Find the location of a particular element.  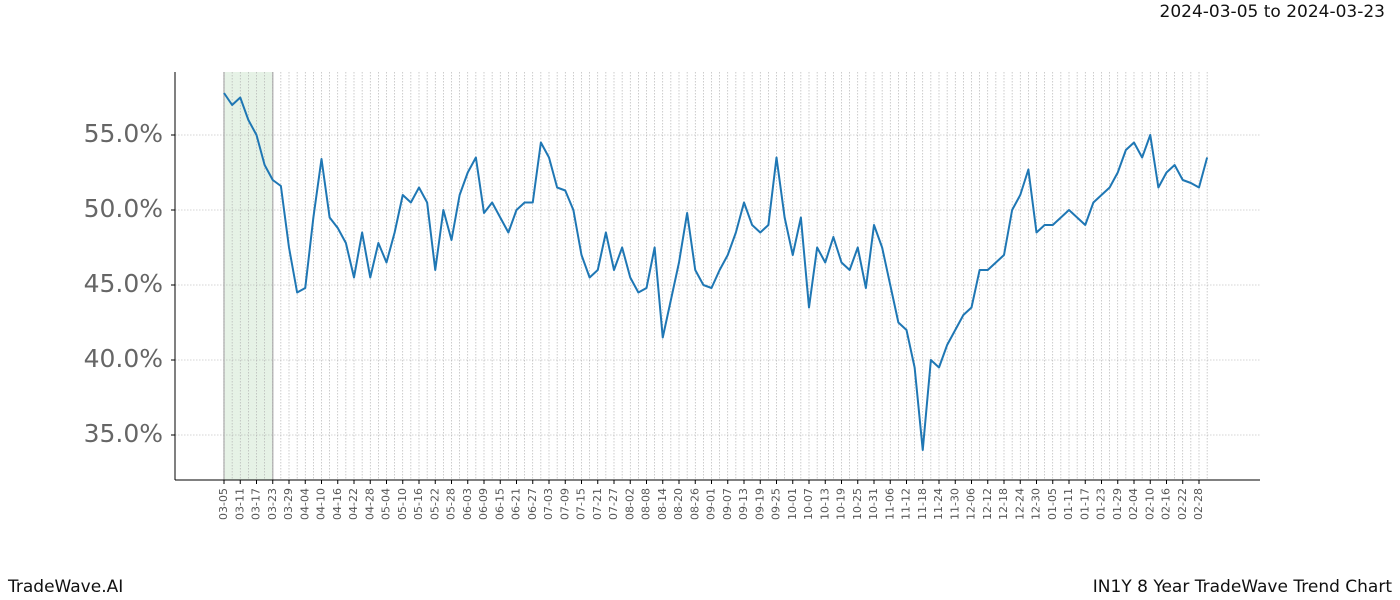

x-tick-label: 03-29 is located at coordinates (288, 504).